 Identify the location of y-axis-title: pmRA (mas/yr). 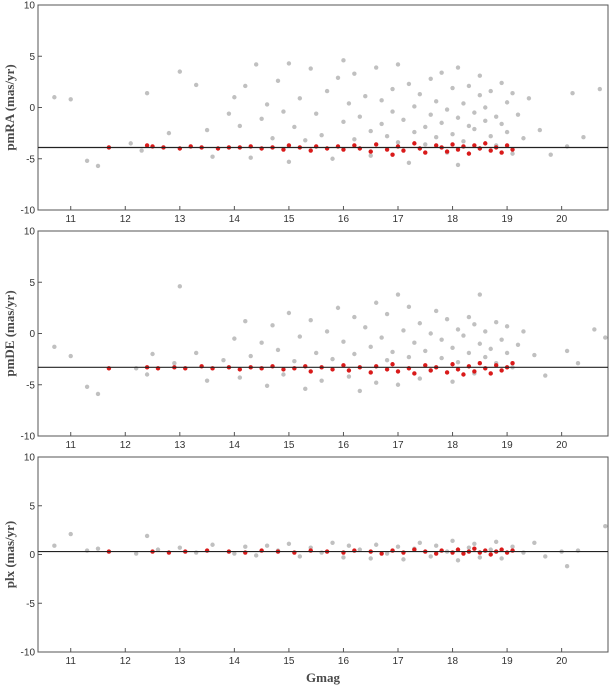
(9, 107).